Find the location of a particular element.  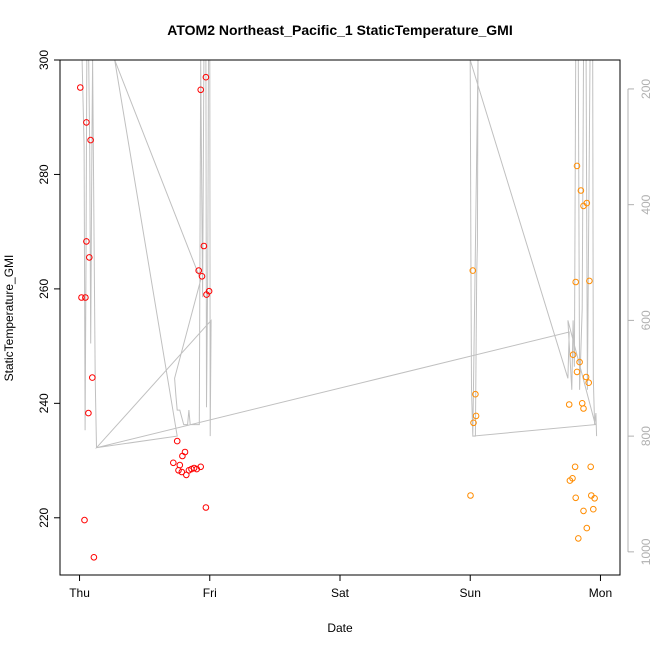

x-tick-label: Sat is located at coordinates (340, 593).